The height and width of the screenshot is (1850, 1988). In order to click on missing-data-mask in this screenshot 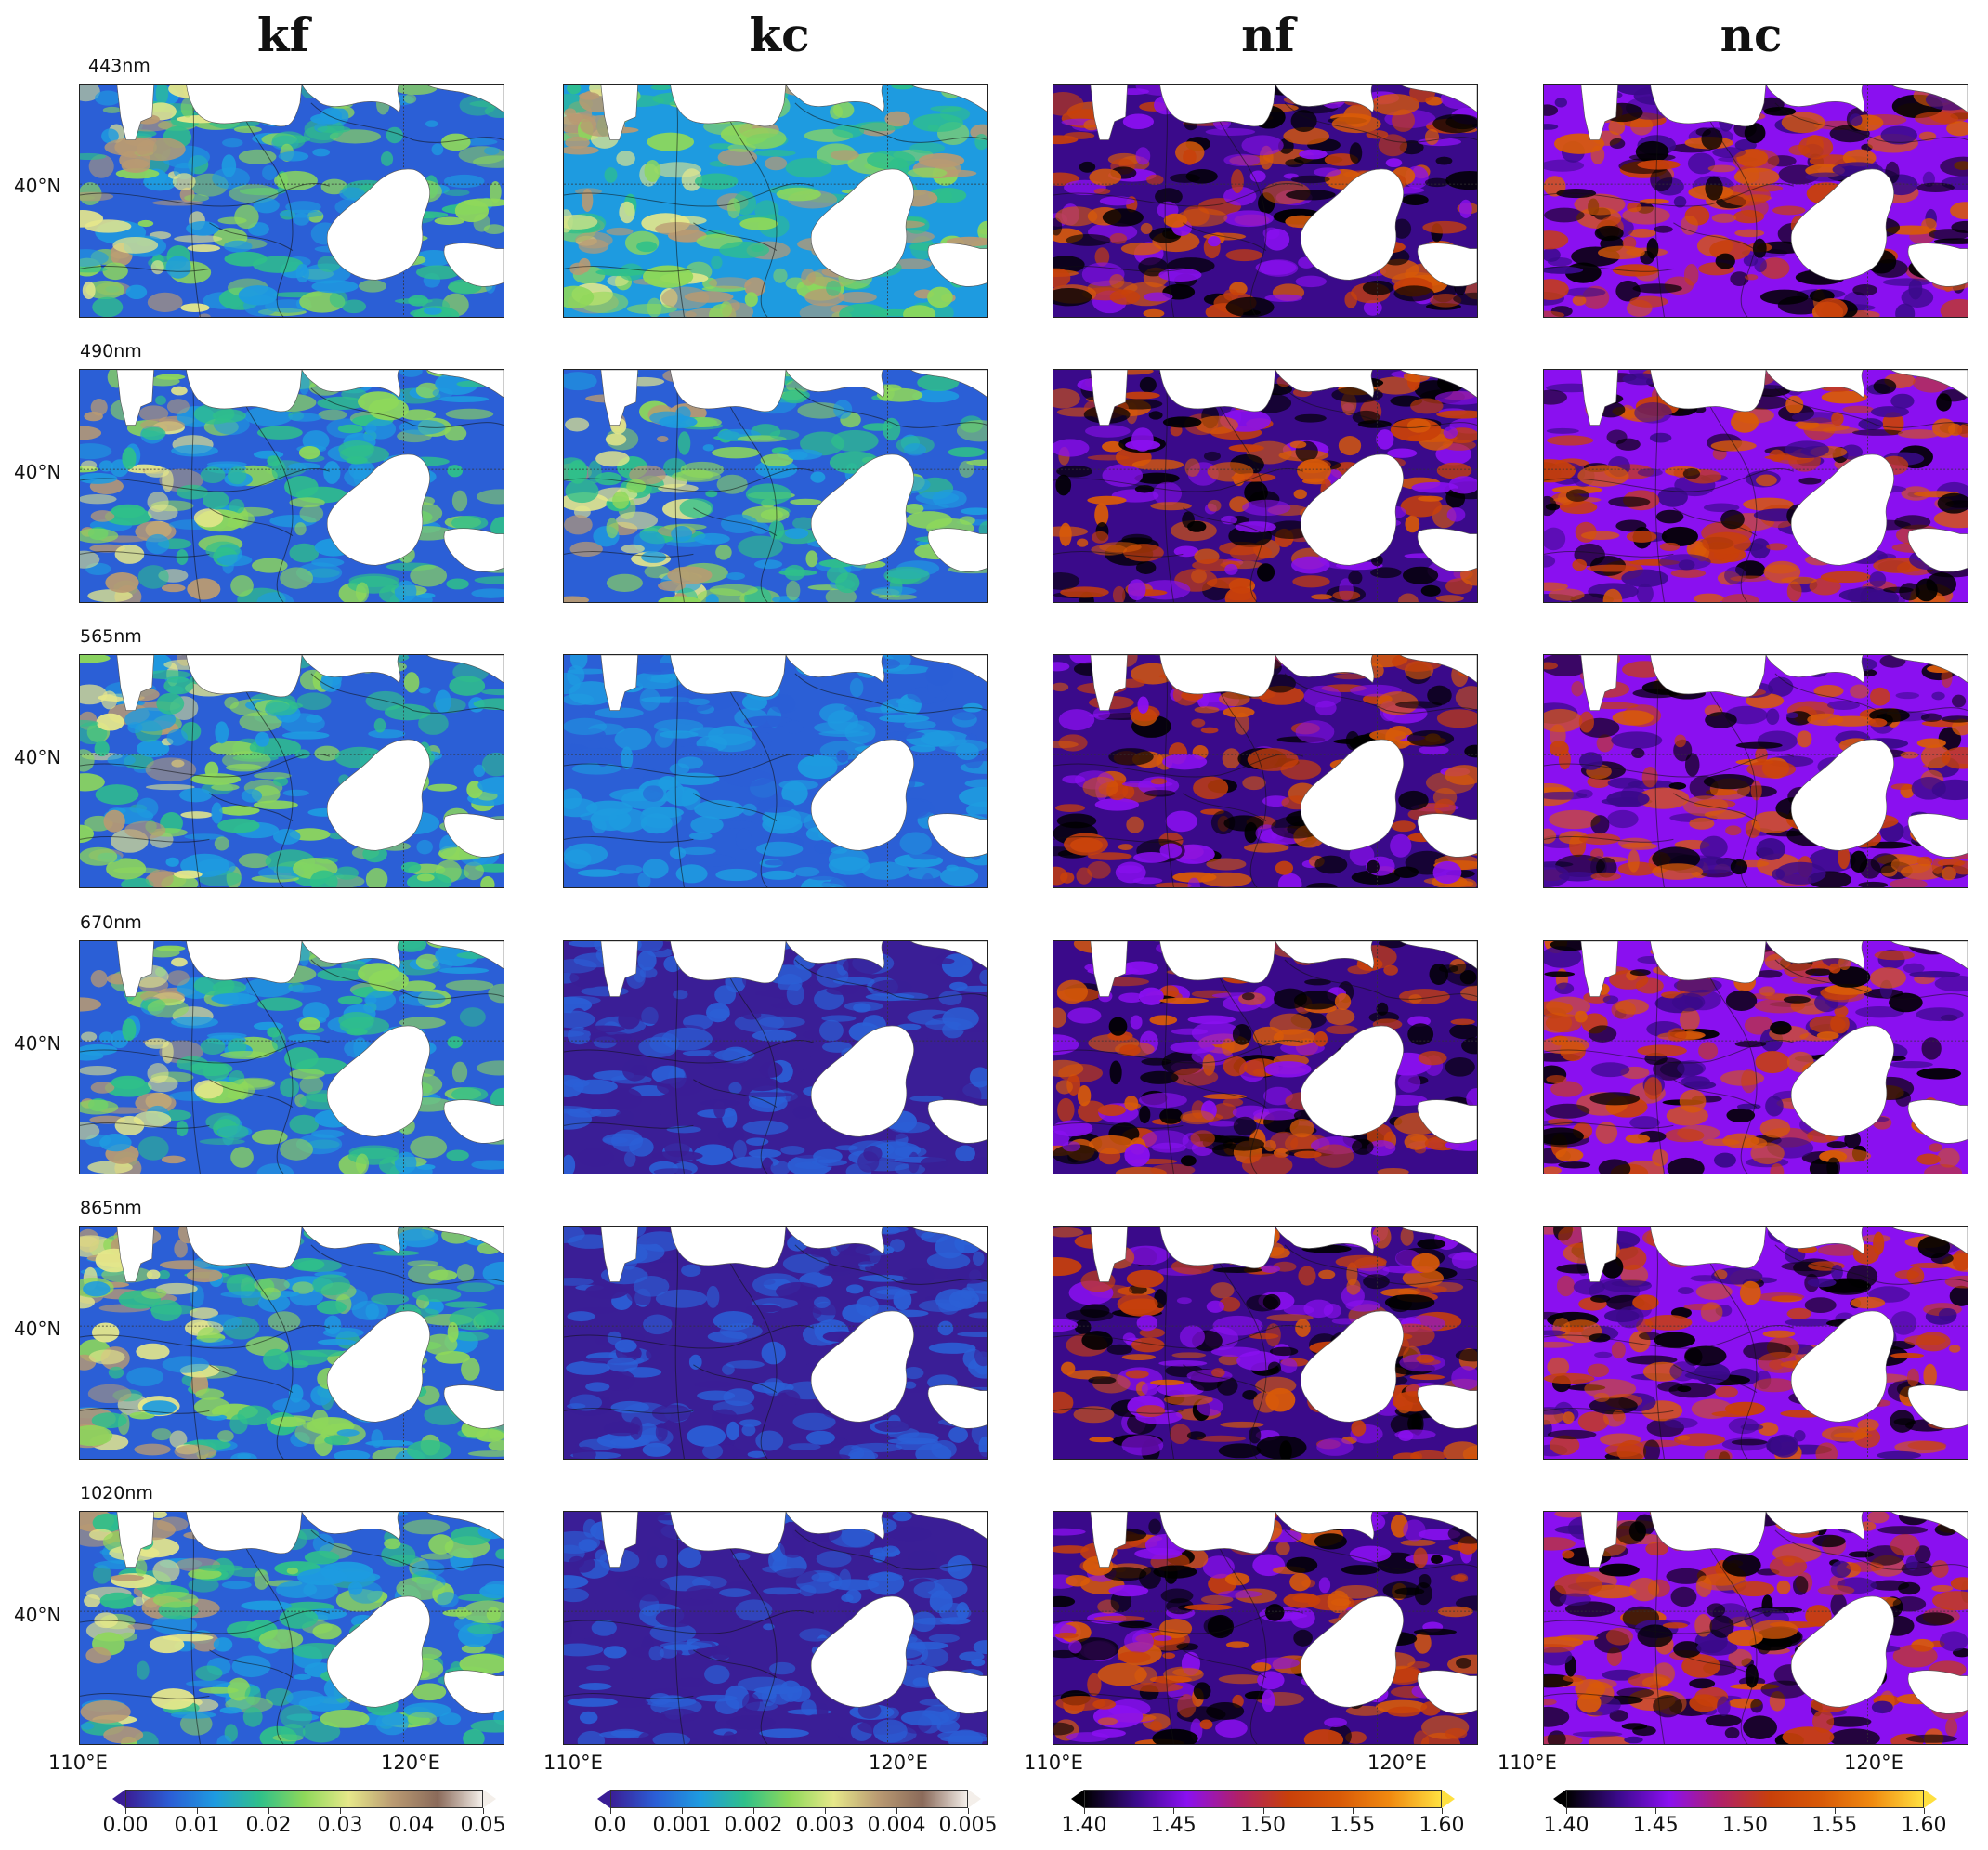, I will do `click(1233, 113)`.